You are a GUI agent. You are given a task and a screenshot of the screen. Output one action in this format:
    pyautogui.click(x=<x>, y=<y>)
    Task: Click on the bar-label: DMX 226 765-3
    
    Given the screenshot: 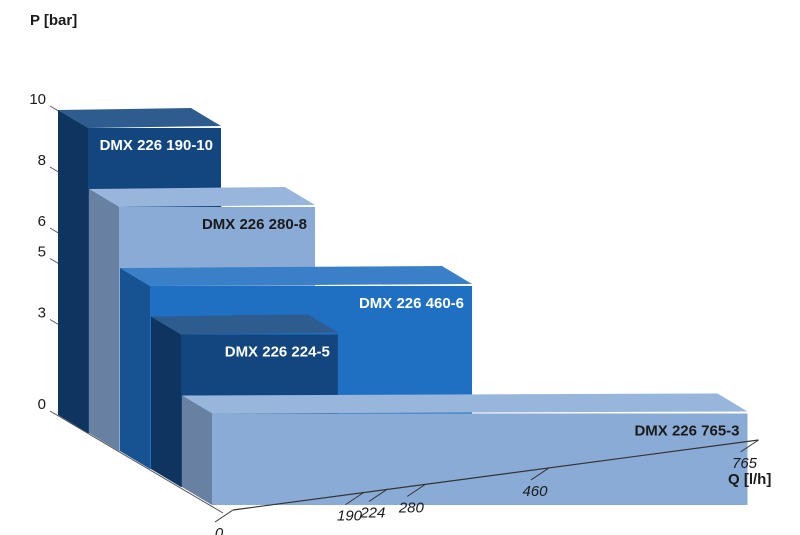 What is the action you would take?
    pyautogui.click(x=686, y=431)
    